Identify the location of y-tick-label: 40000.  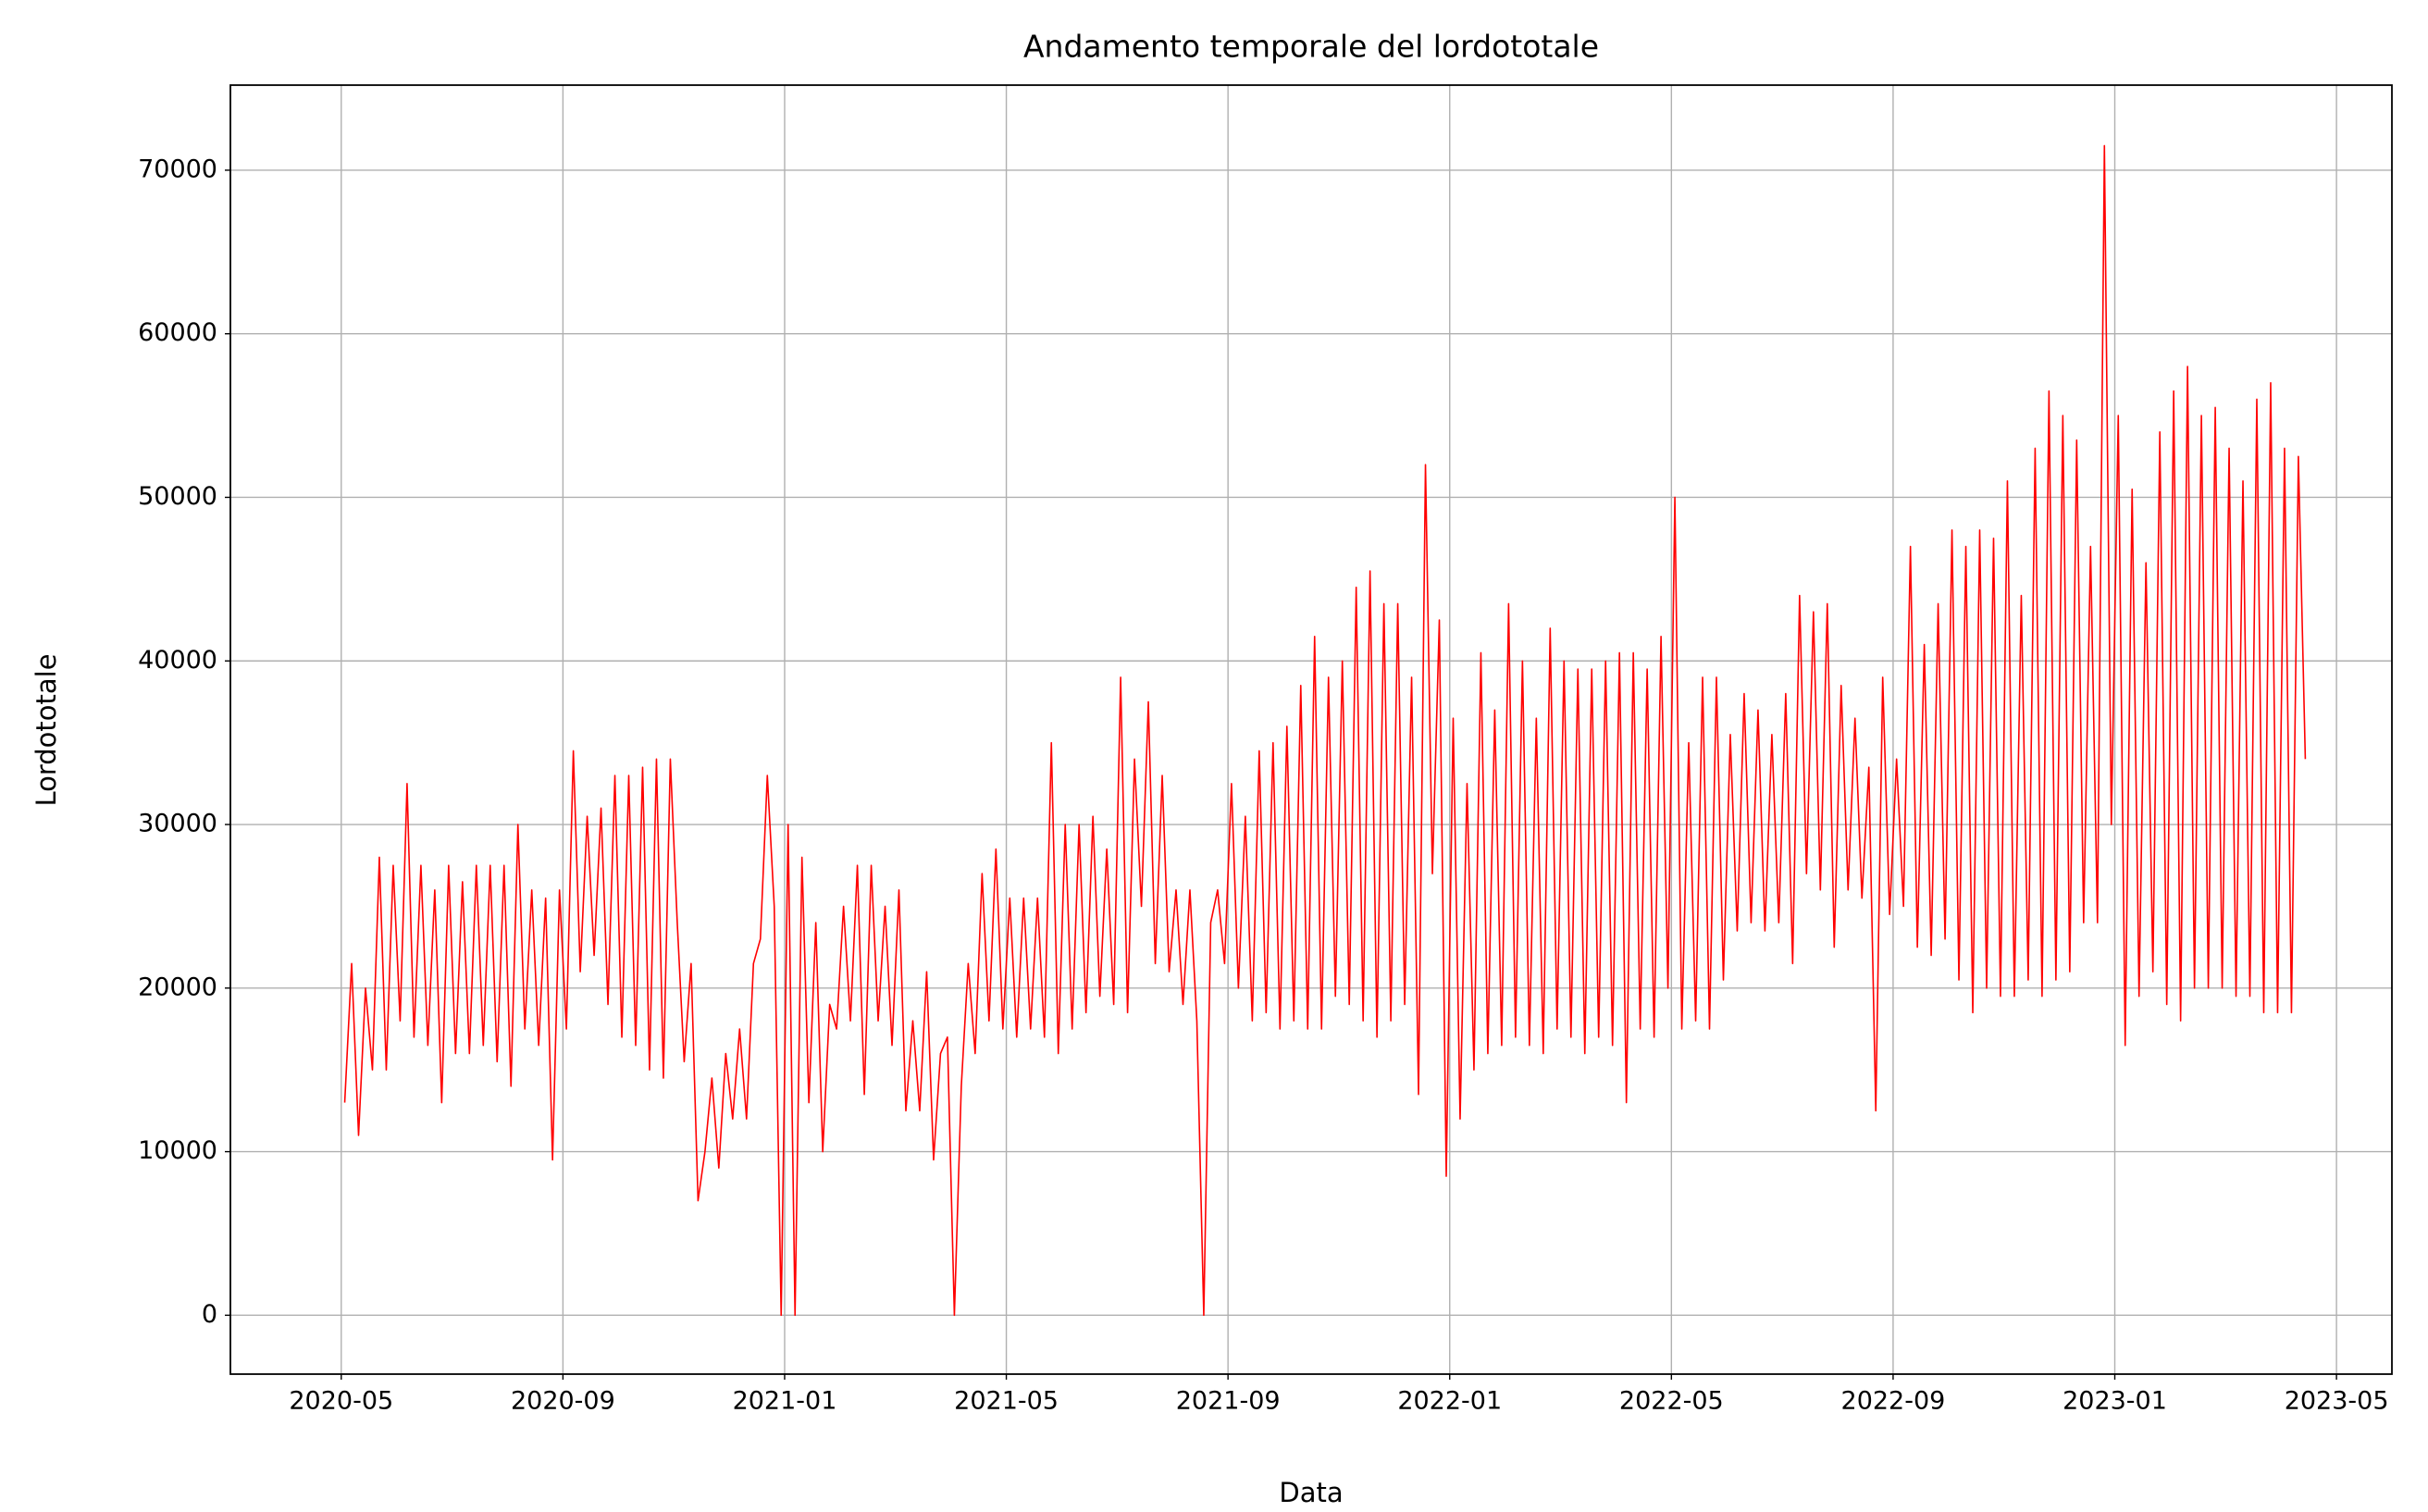
(177, 660).